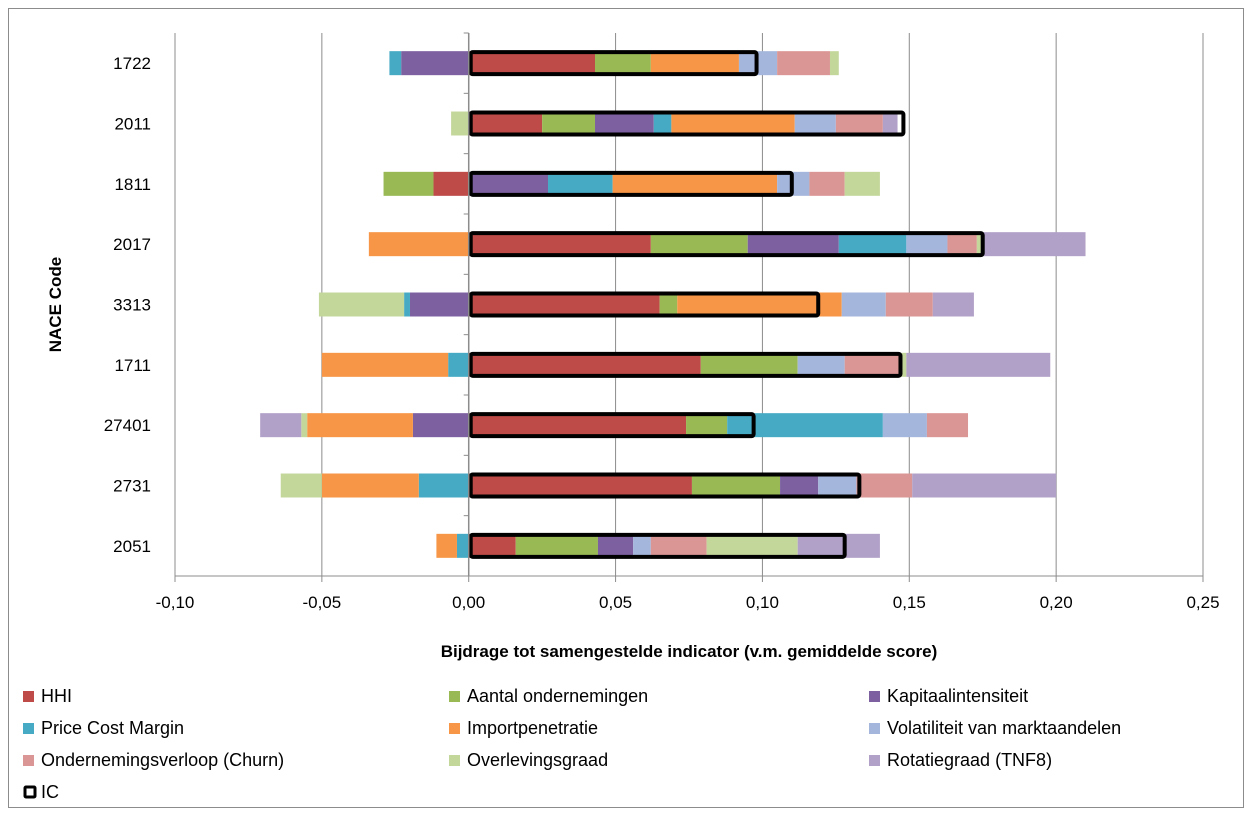 This screenshot has height=814, width=1253. What do you see at coordinates (454, 696) in the screenshot?
I see `legend-swatch-aantal-ondernemingen` at bounding box center [454, 696].